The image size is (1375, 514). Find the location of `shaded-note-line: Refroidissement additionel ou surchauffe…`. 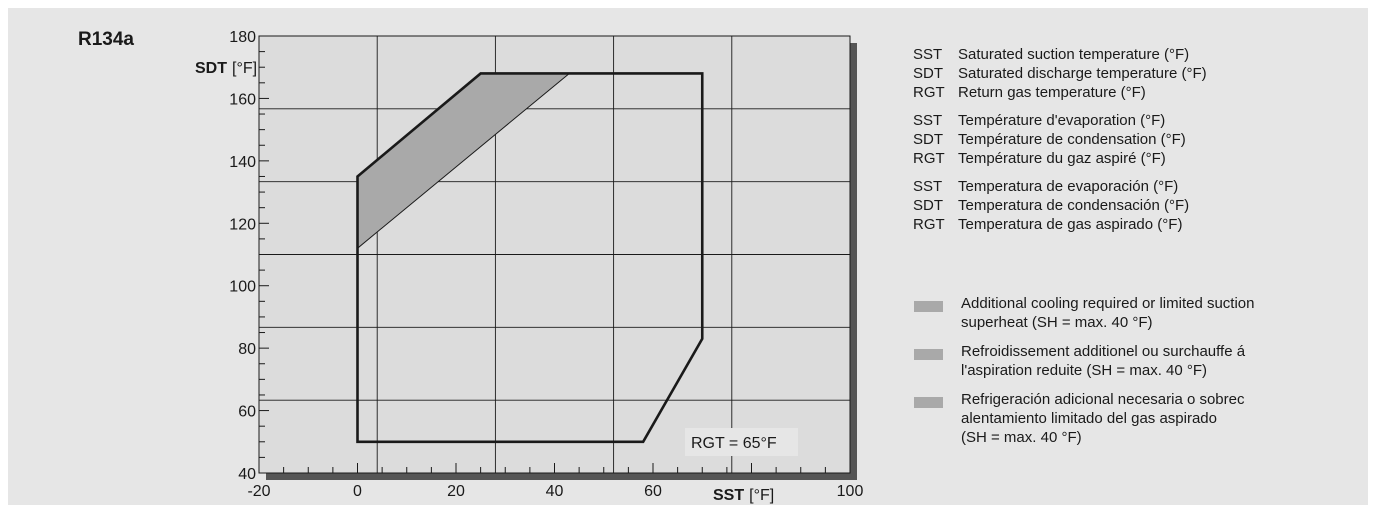

shaded-note-line: Refroidissement additionel ou surchauffe… is located at coordinates (1103, 351).